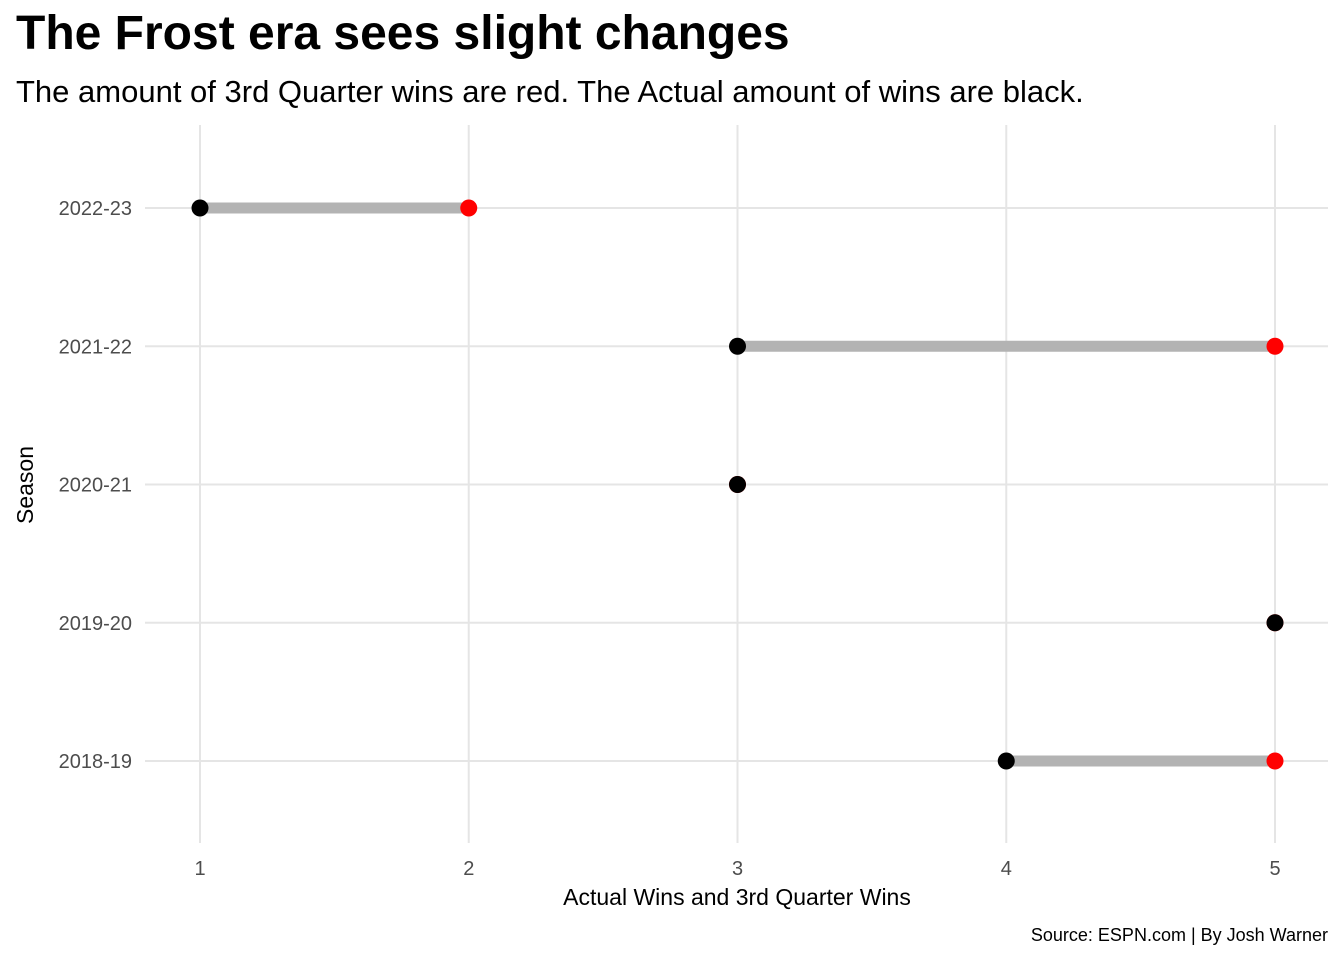  I want to click on x-axis-title: Actual Wins and 3rd Quarter Wins, so click(737, 897).